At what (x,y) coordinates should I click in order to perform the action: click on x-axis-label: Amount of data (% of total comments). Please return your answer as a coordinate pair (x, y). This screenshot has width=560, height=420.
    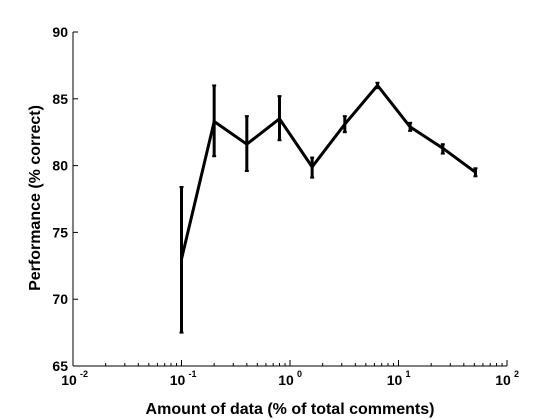
    Looking at the image, I should click on (290, 409).